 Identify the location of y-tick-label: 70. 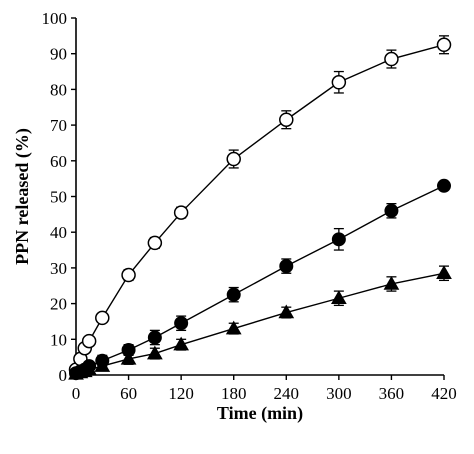
(58, 125).